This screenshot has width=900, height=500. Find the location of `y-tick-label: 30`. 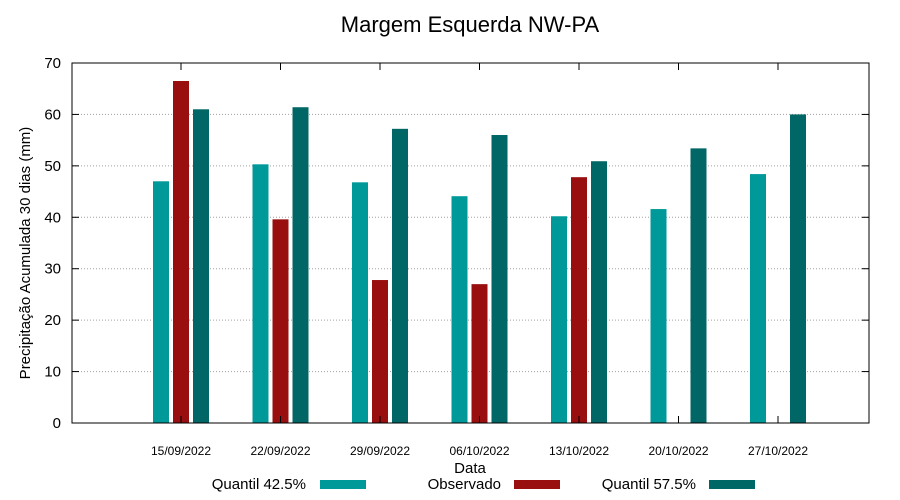

y-tick-label: 30 is located at coordinates (52, 269).